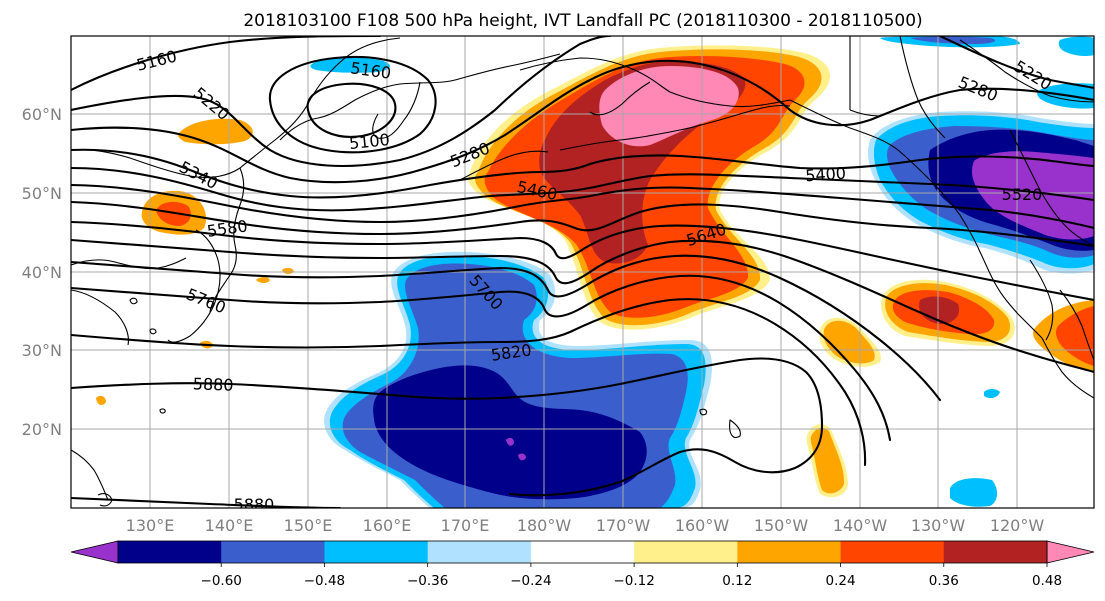  Describe the element at coordinates (669, 106) in the screenshot. I see `ivt-positive-alaska-core` at that location.